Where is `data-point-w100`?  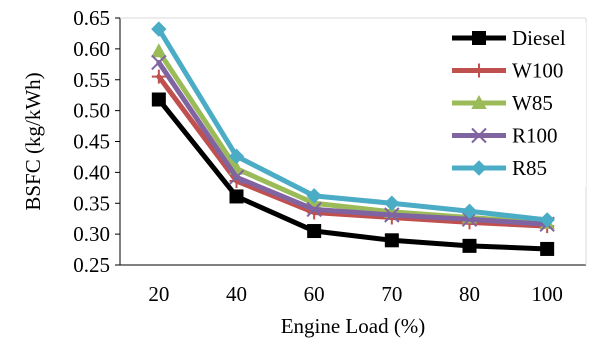
data-point-w100 is located at coordinates (158, 76).